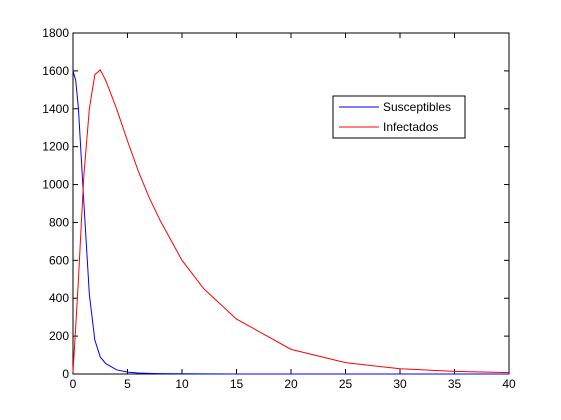 The image size is (561, 420). I want to click on legend-label: Susceptibles, so click(417, 107).